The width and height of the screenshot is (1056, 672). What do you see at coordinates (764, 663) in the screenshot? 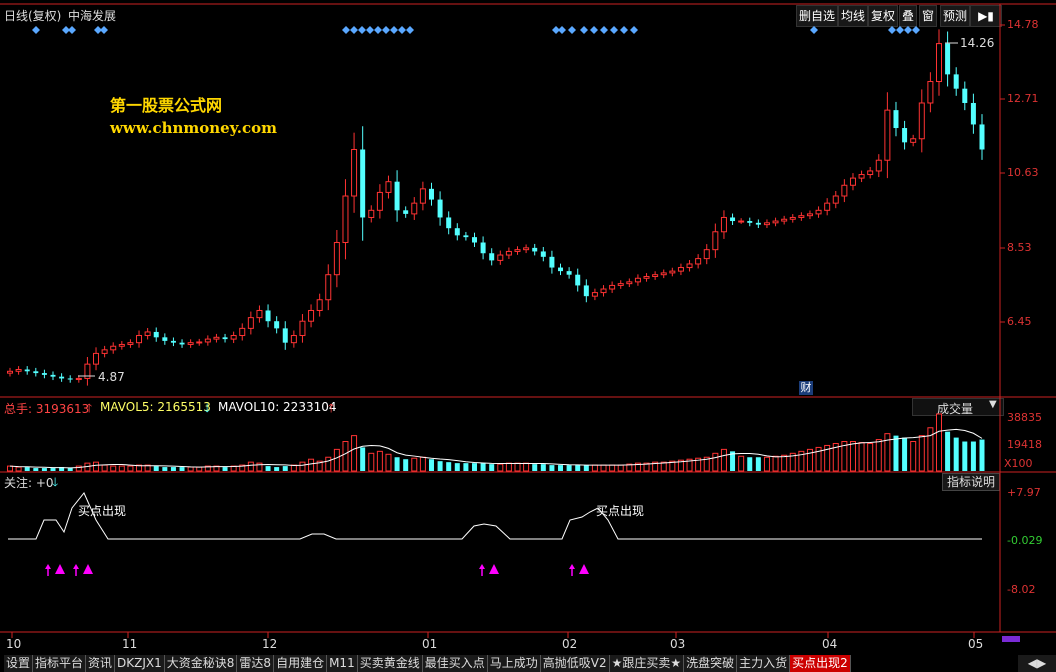
I see `indicator-tab: 主力入货` at bounding box center [764, 663].